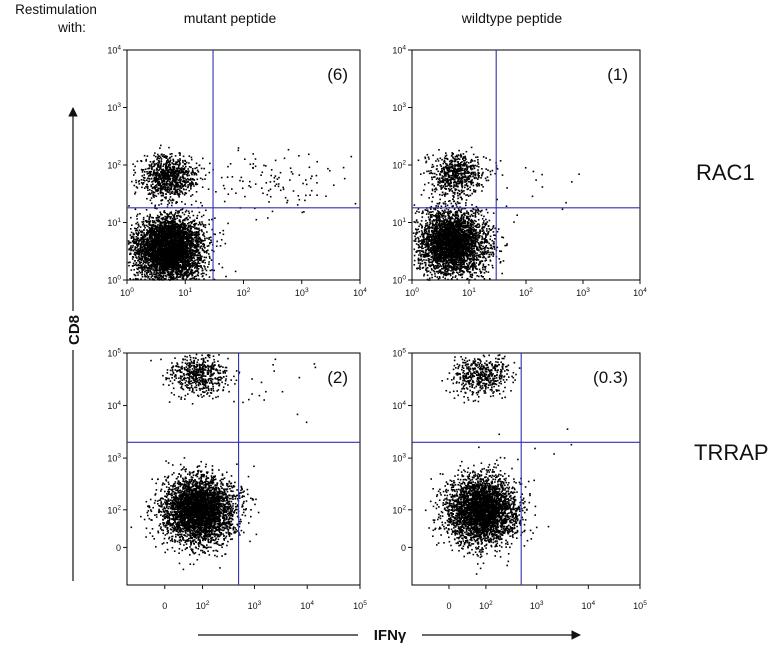 The height and width of the screenshot is (648, 778). I want to click on event-dot-1-1995, so click(192, 265).